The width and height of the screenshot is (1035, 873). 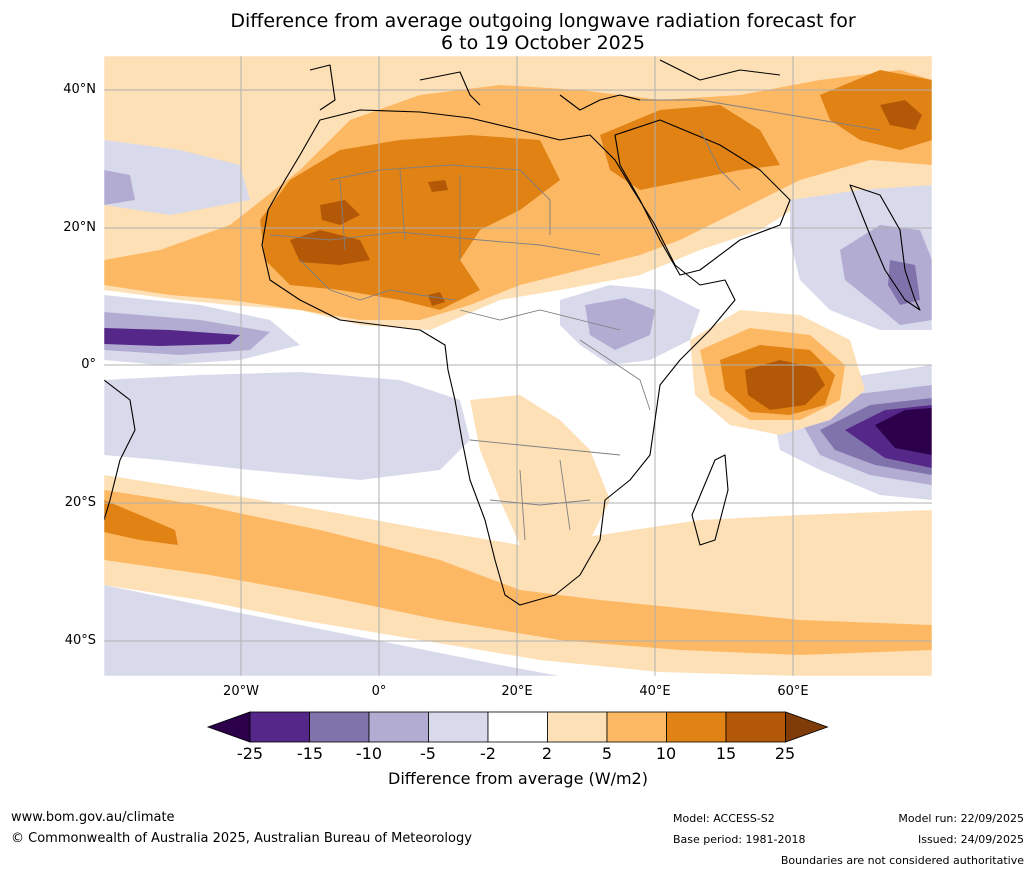 What do you see at coordinates (80, 640) in the screenshot?
I see `lat-label-40s: 40°S` at bounding box center [80, 640].